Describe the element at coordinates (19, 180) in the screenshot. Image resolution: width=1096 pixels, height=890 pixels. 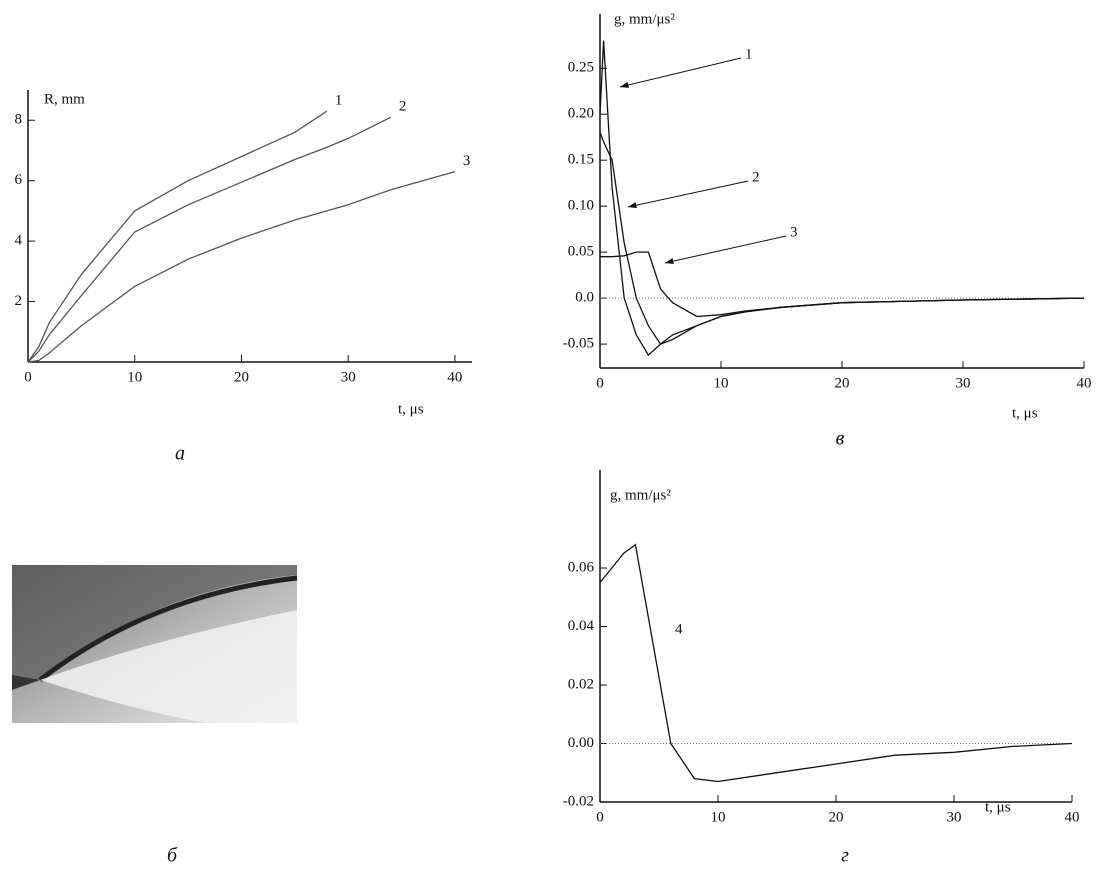
I see `y-tick-label: 6` at that location.